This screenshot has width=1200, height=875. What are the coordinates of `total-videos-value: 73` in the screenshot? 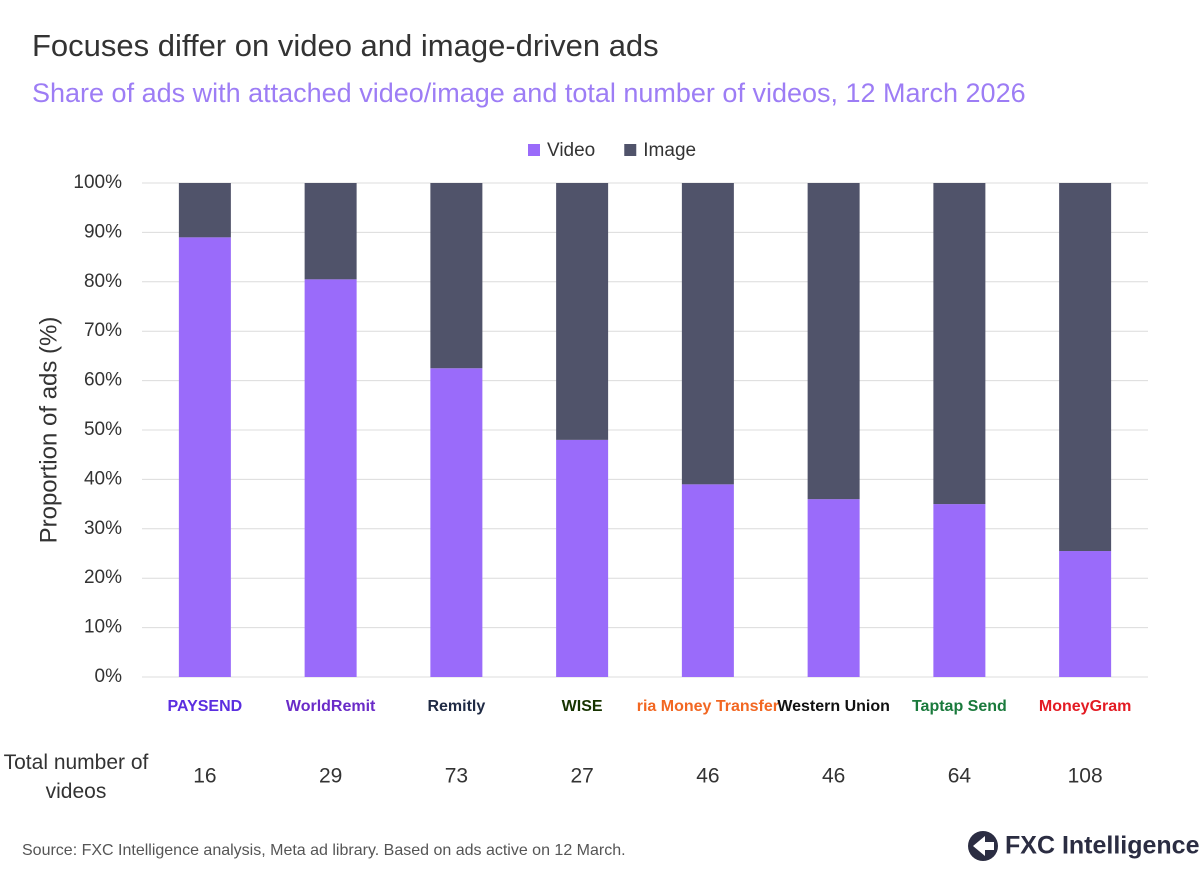 It's located at (456, 776).